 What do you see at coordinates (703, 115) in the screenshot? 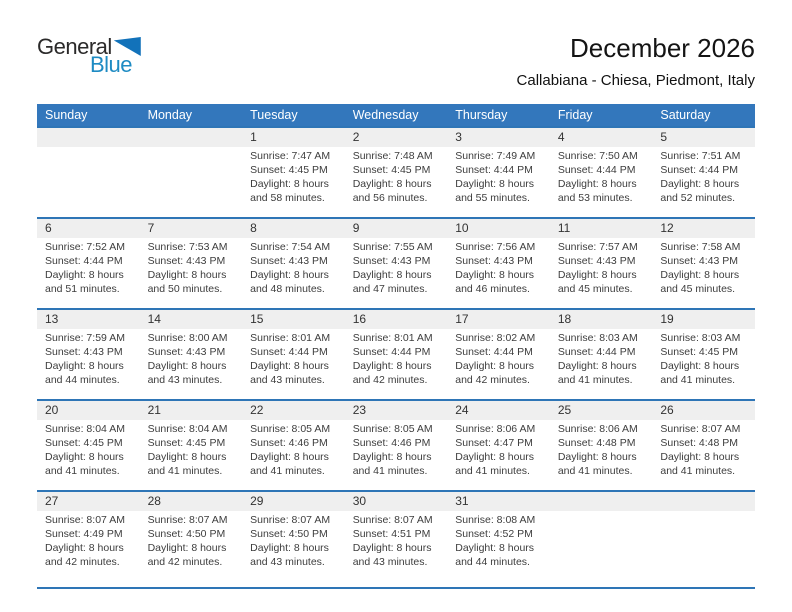
I see `day-header-saturday: Saturday` at bounding box center [703, 115].